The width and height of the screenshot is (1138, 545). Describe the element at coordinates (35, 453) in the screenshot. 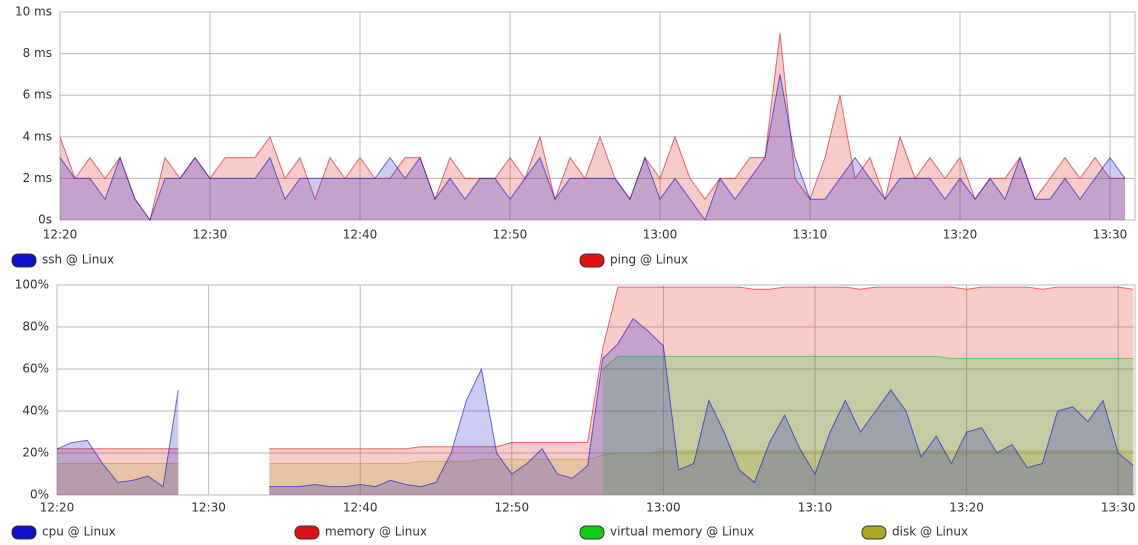

I see `y-tick-label: 20%` at that location.